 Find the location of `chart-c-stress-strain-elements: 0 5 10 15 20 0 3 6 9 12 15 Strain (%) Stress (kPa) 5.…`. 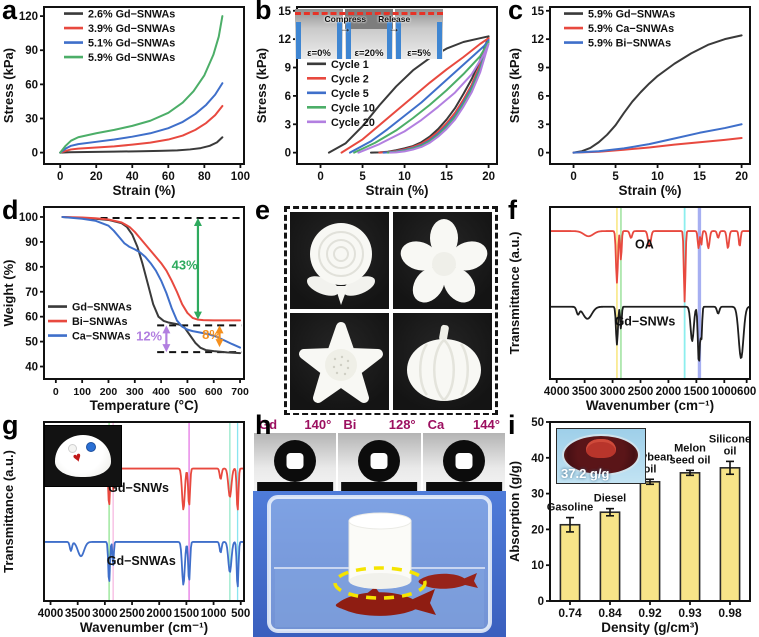

chart-c-stress-strain-elements: 0 5 10 15 20 0 3 6 9 12 15 Strain (%) Stress (kPa) 5.… is located at coordinates (629, 102).